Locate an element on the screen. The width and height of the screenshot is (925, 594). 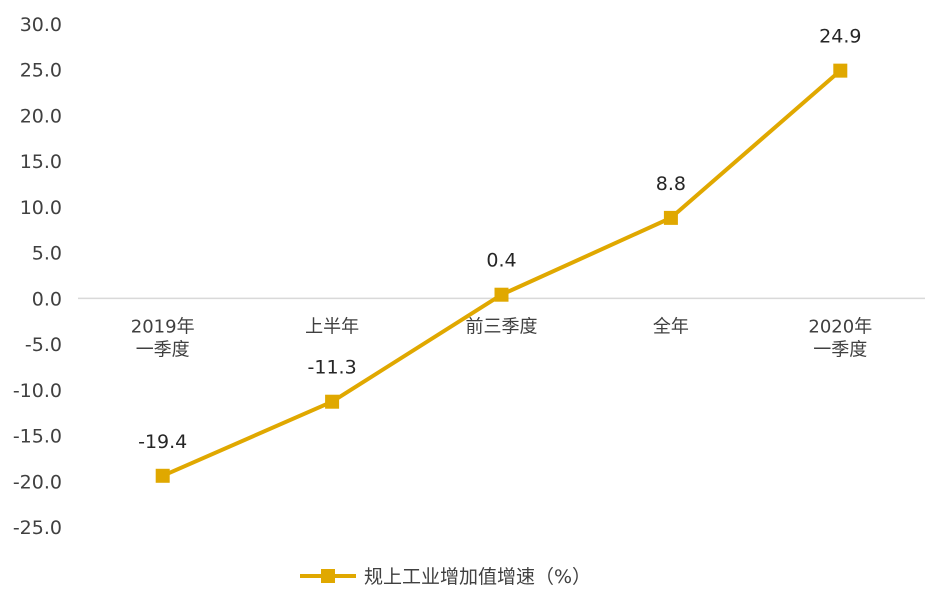
x-tick-label-line: 全年 is located at coordinates (671, 326).